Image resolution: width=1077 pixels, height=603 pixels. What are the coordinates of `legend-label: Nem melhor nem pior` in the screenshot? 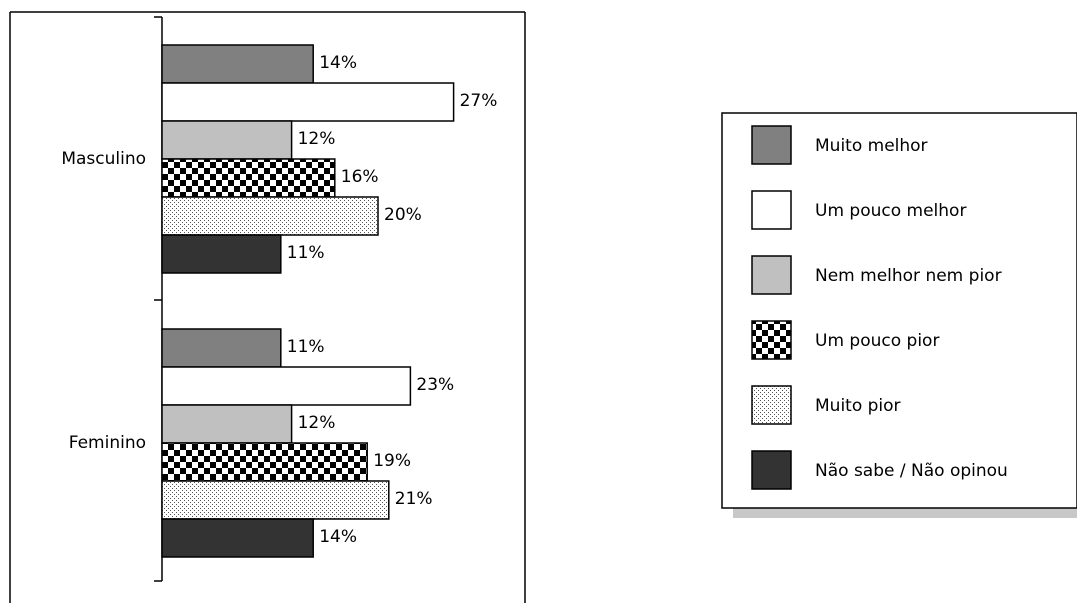 It's located at (908, 276).